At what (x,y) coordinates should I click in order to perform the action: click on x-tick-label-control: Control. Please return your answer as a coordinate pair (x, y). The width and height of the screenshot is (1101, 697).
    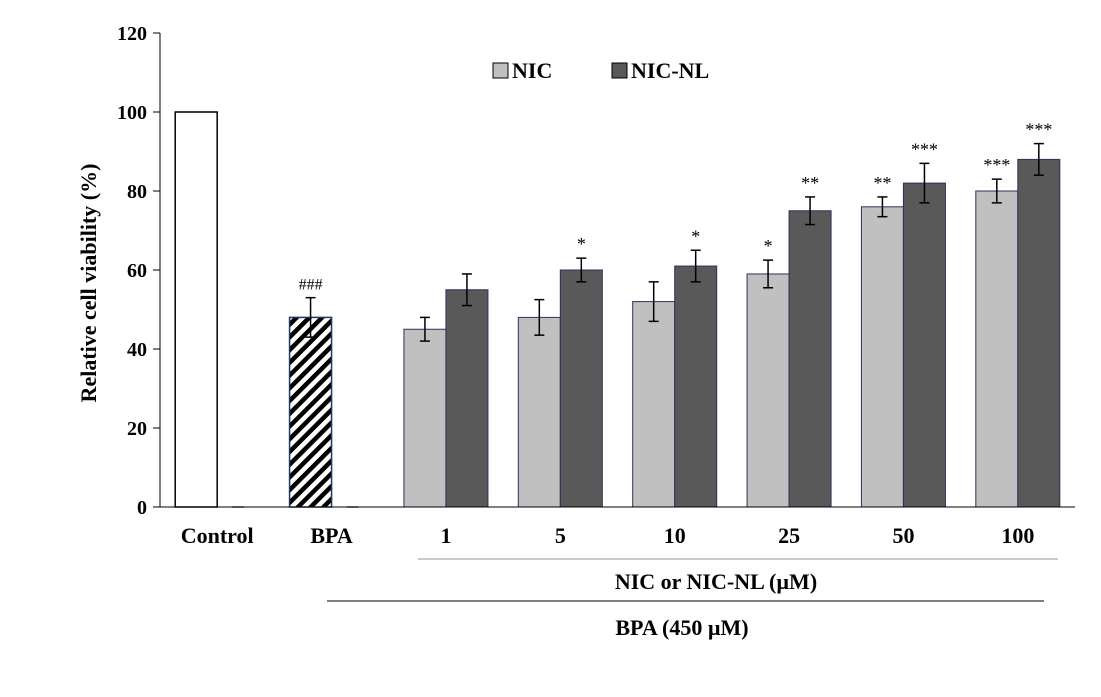
    Looking at the image, I should click on (217, 535).